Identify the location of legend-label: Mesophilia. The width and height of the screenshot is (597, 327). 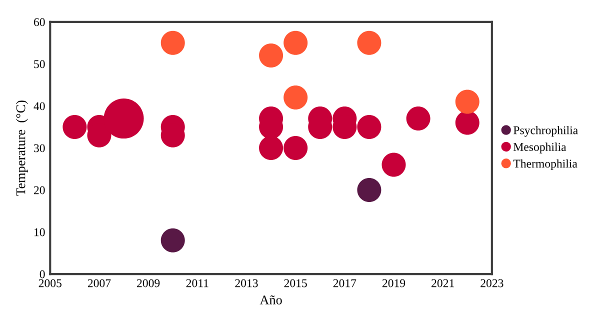
(540, 148).